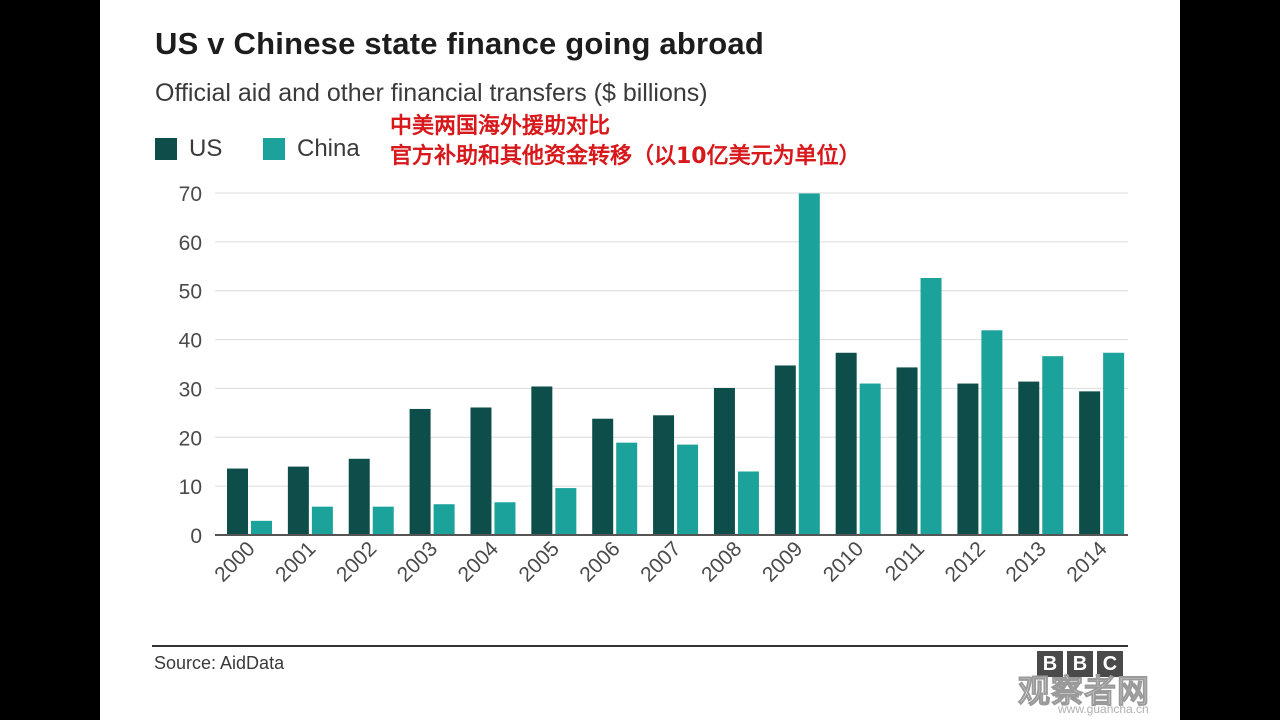 Image resolution: width=1280 pixels, height=720 pixels. I want to click on y-tick-label: 10, so click(190, 487).